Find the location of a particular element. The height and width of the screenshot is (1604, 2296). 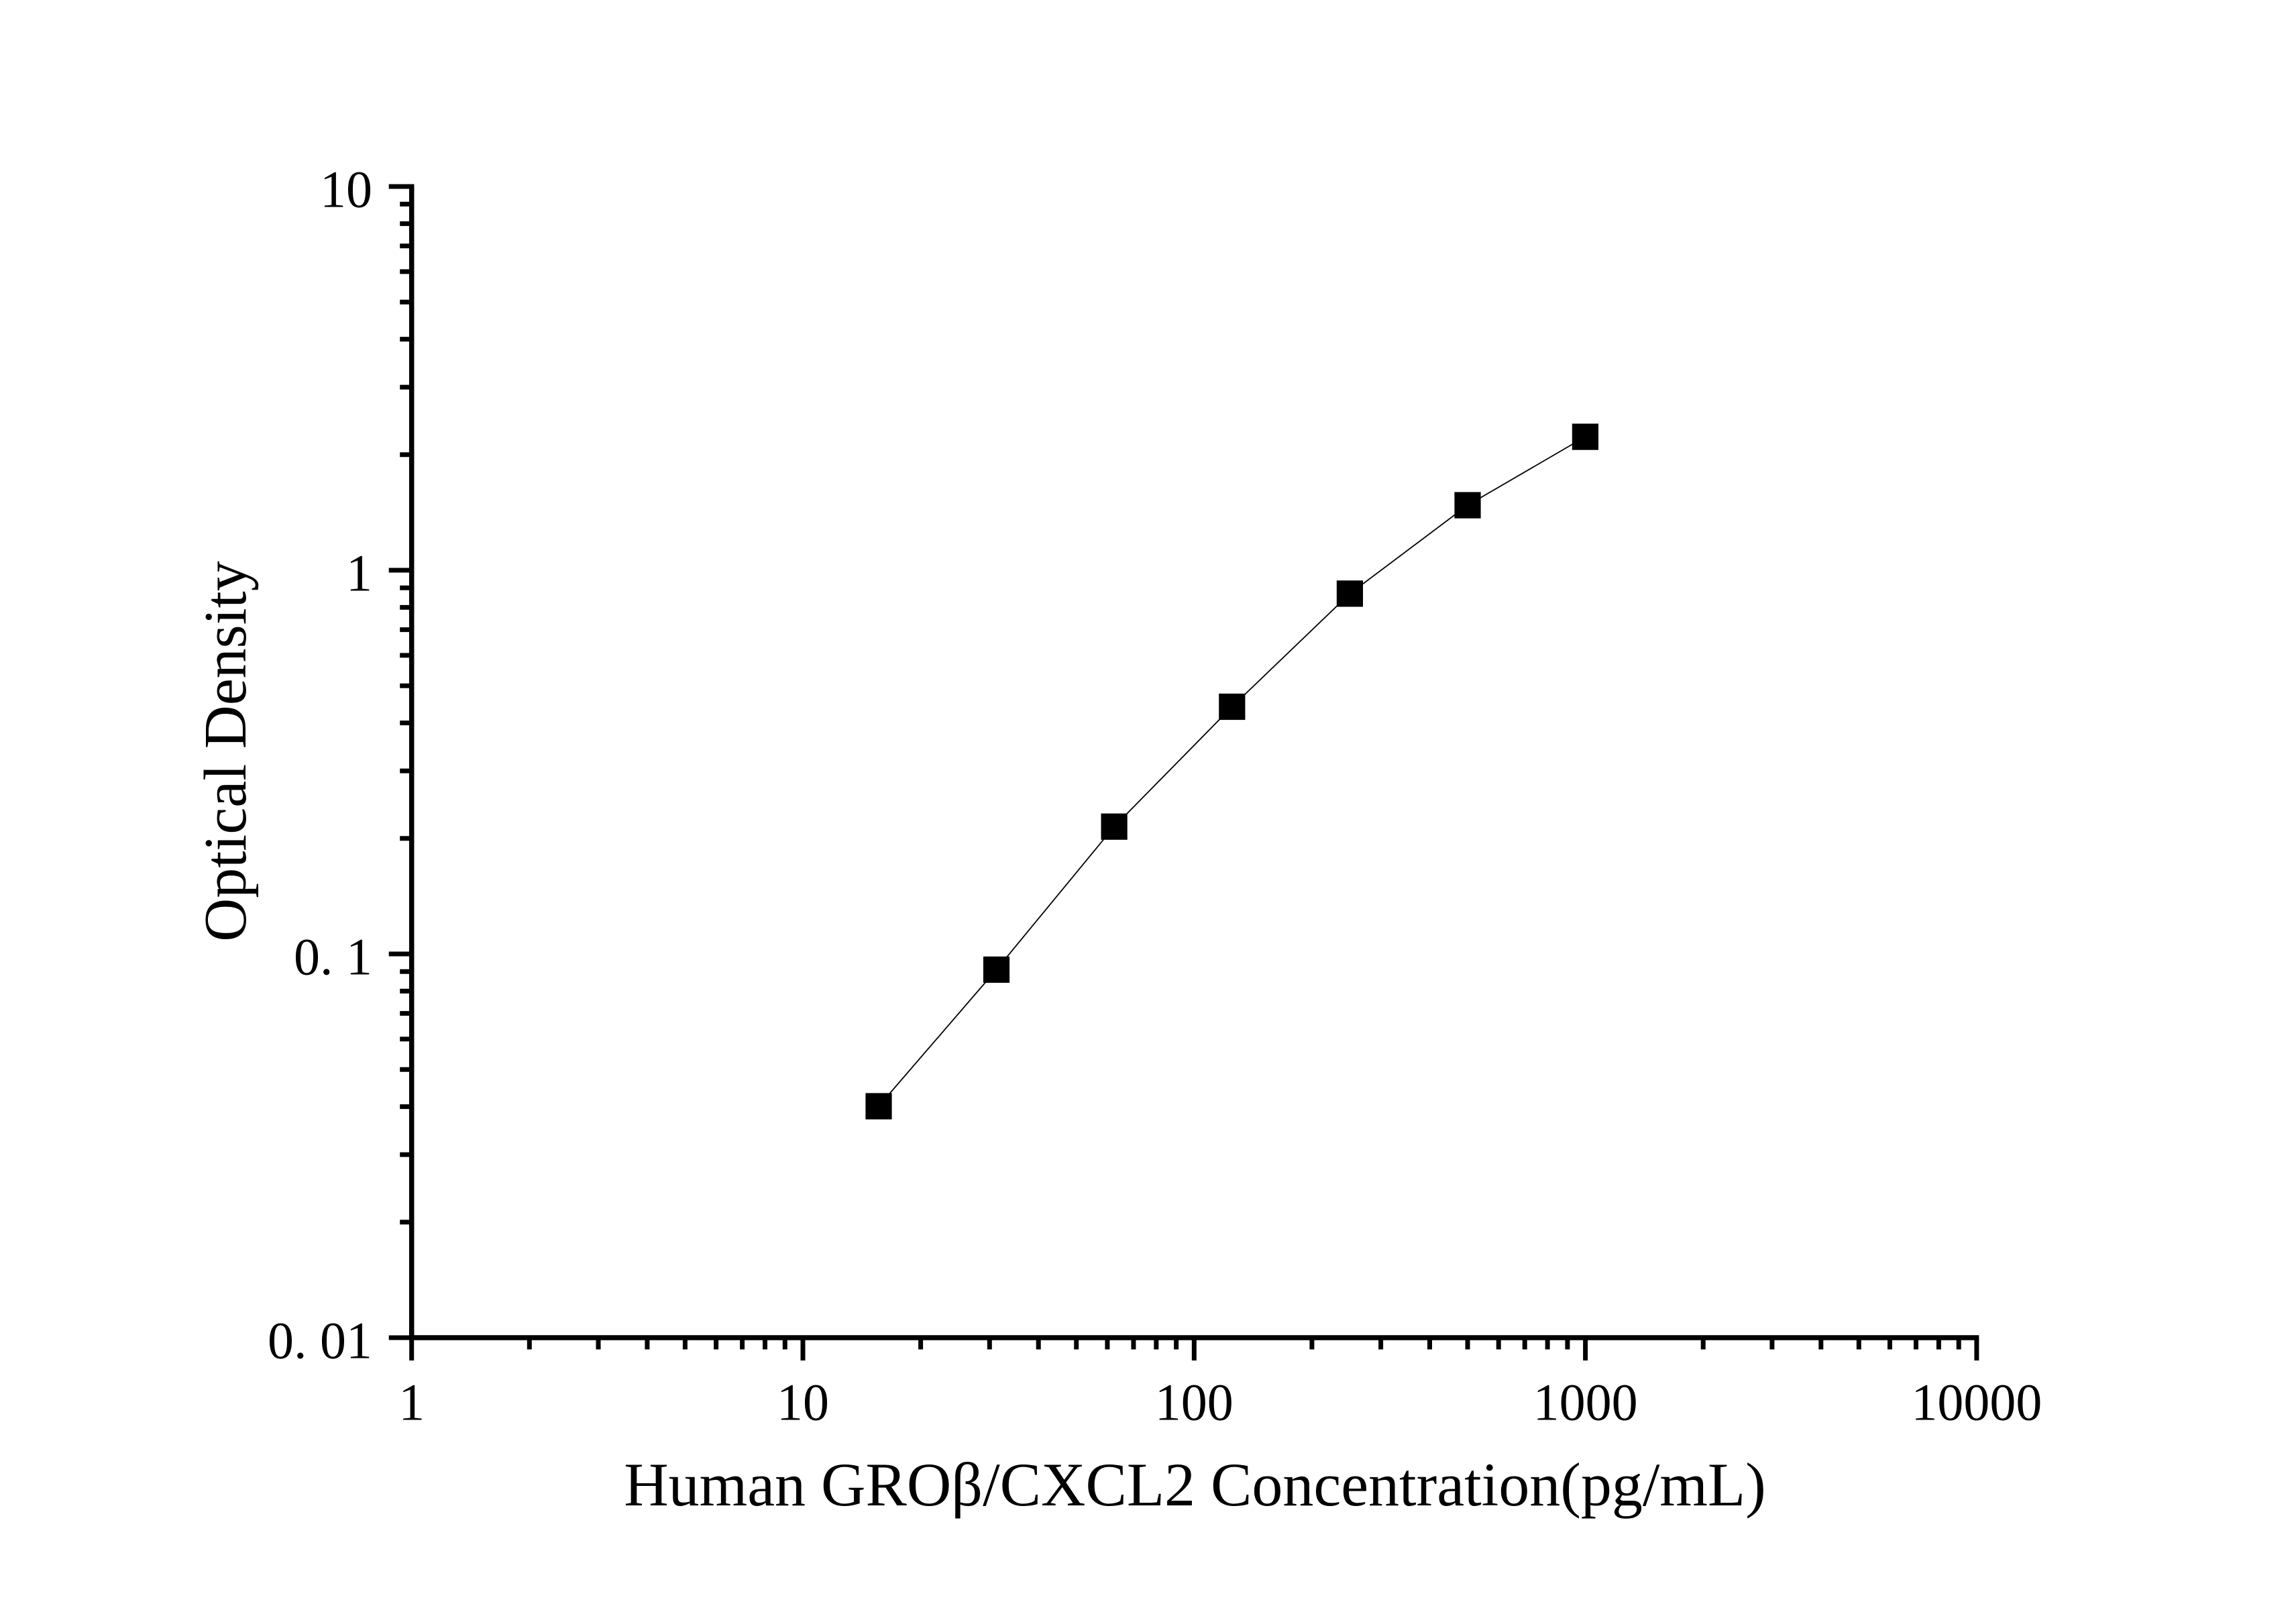

svg-text: Optical Density is located at coordinates (226, 751).